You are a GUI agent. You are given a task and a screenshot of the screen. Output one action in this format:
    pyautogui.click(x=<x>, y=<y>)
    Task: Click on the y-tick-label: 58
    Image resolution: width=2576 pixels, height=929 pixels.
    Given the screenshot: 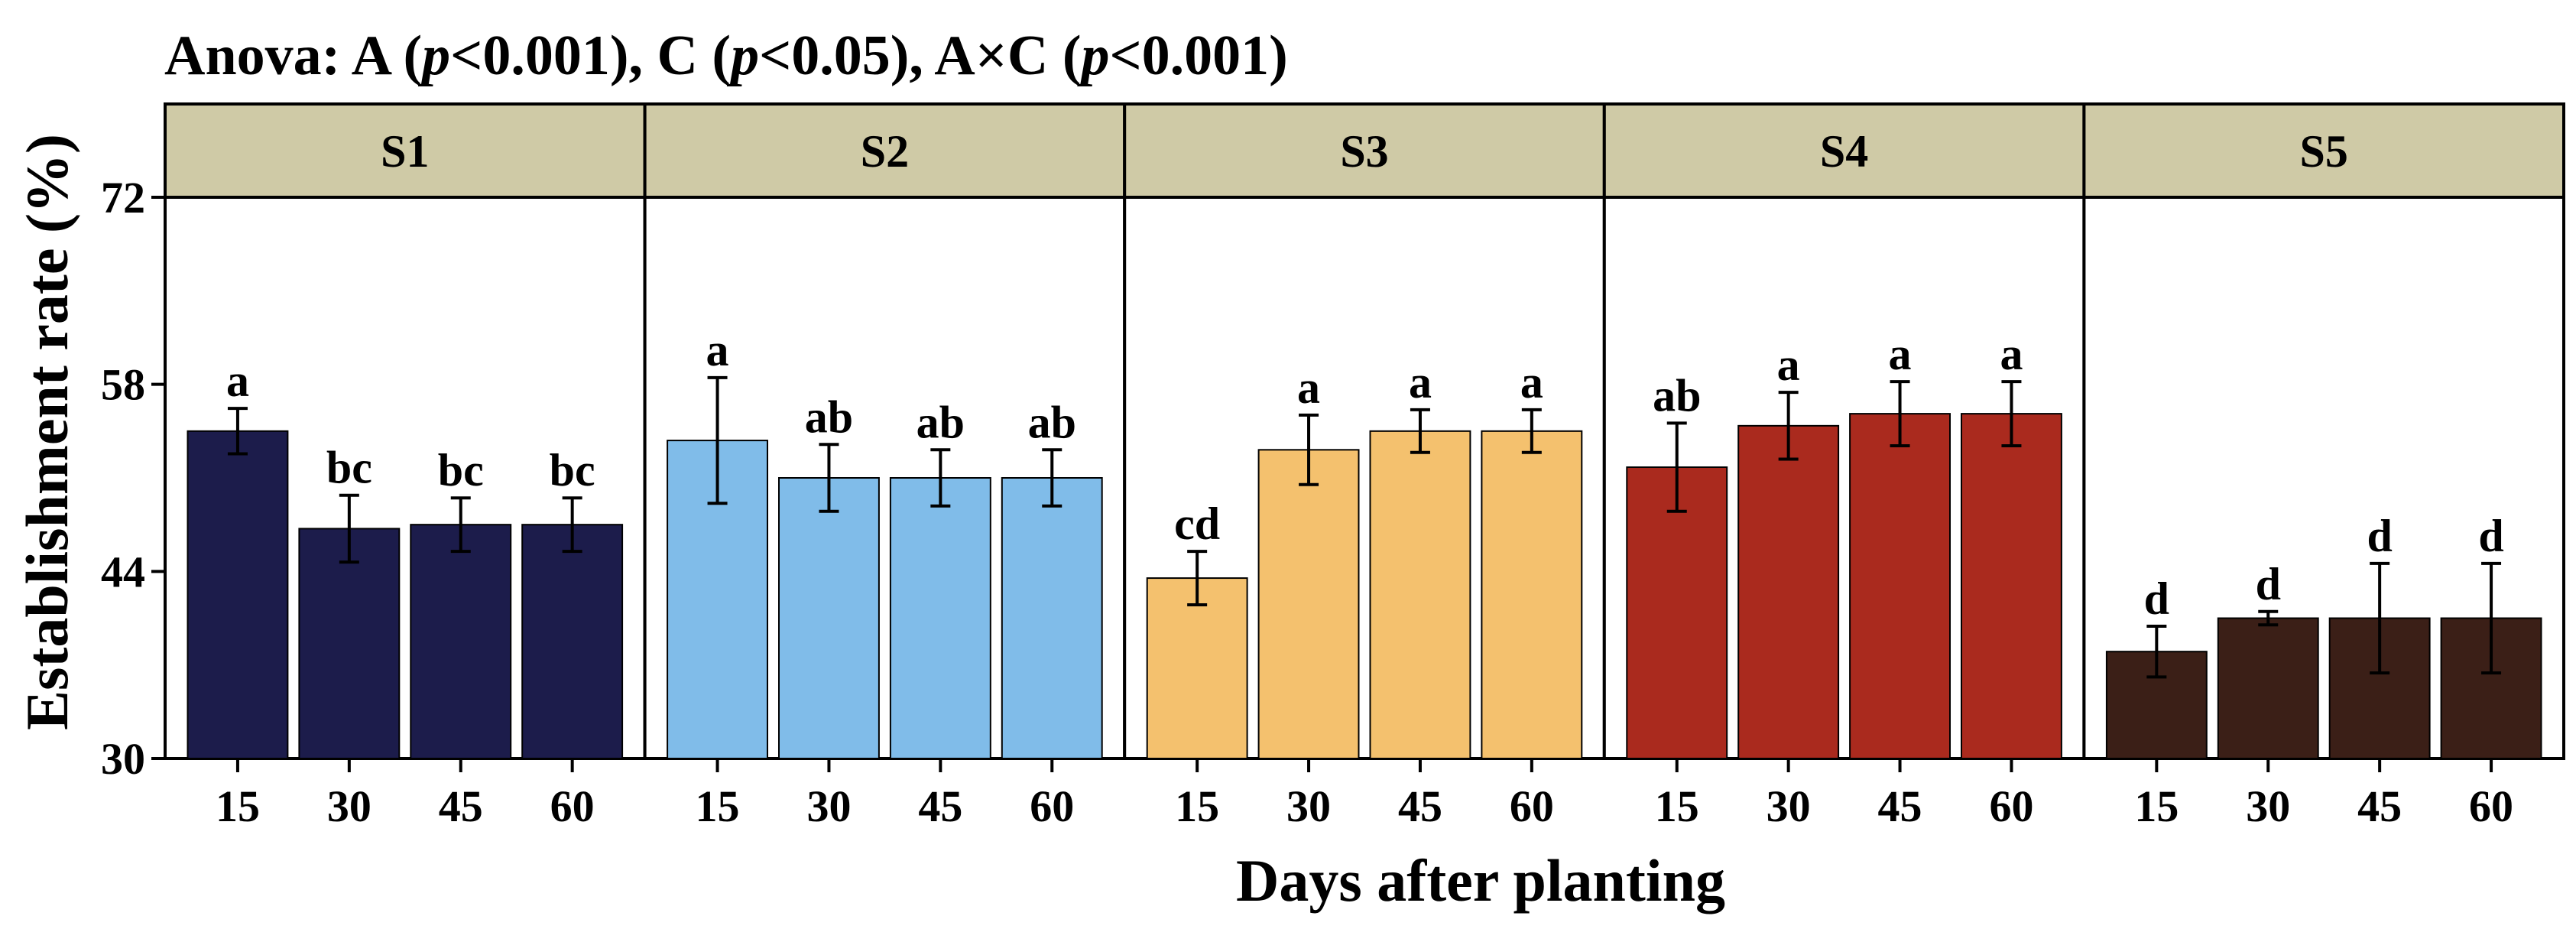 What is the action you would take?
    pyautogui.click(x=123, y=385)
    